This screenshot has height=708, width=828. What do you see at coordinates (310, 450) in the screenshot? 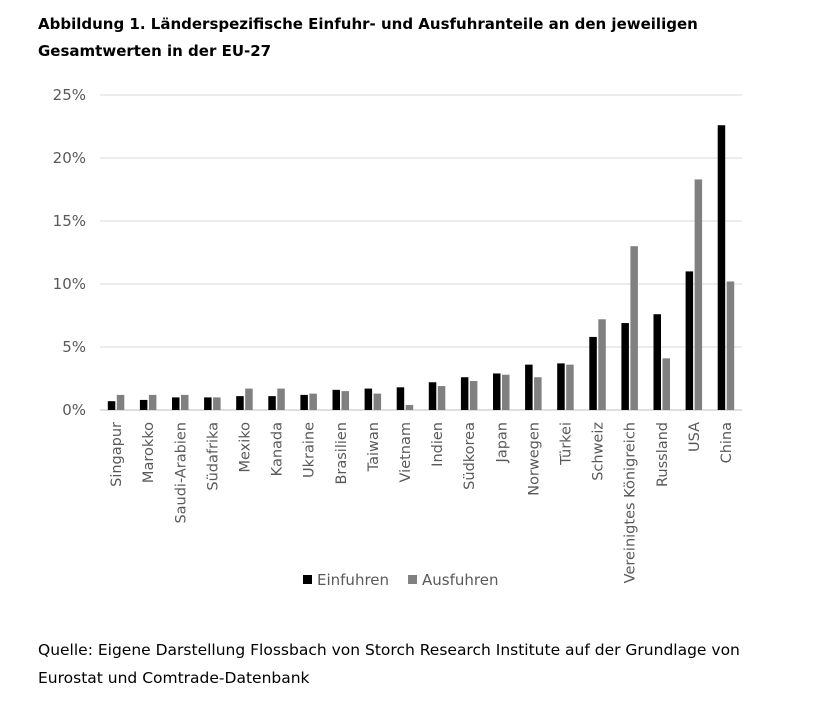
I see `x-tick-label: Ukraine` at bounding box center [310, 450].